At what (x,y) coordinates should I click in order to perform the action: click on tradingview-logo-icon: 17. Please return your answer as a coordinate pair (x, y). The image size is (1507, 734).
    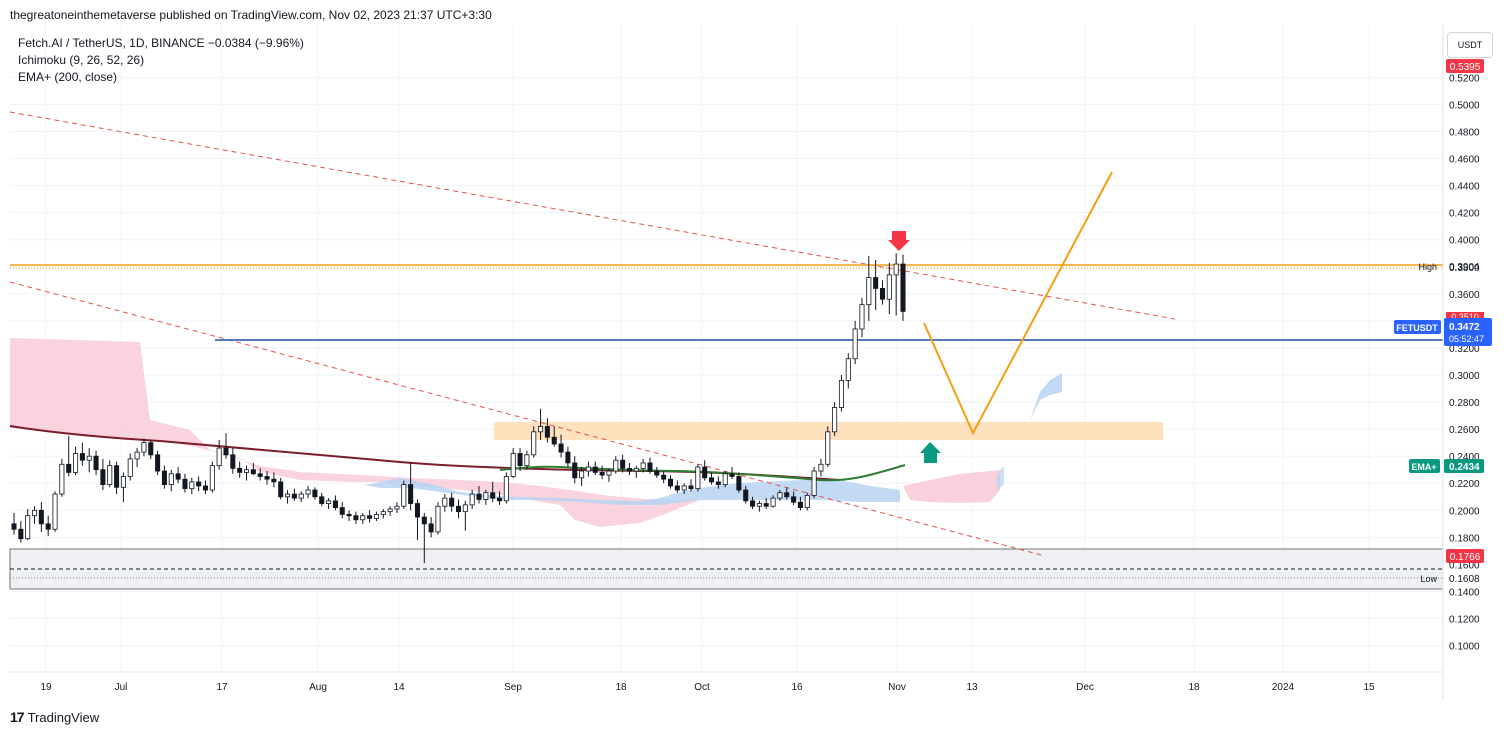
    Looking at the image, I should click on (17, 717).